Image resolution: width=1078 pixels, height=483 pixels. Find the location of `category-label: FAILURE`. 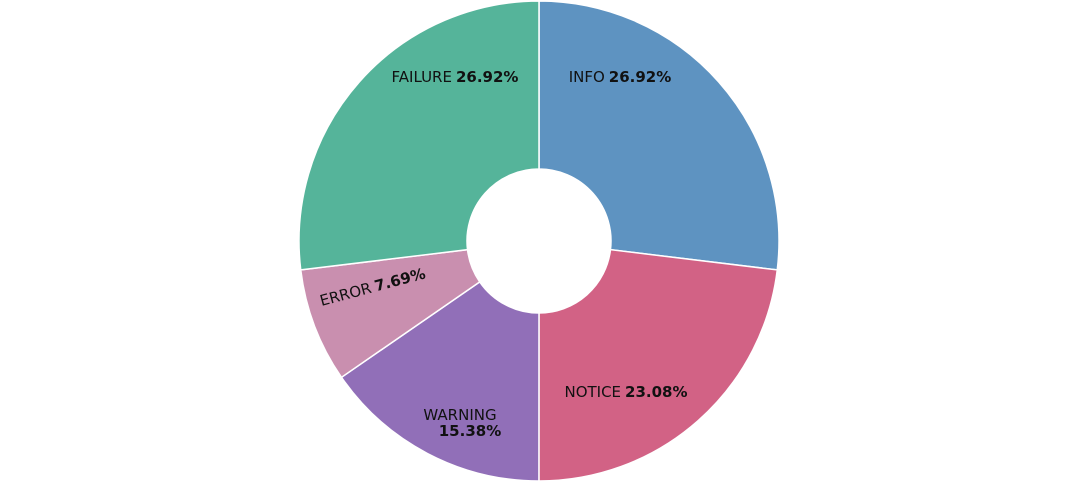

category-label: FAILURE is located at coordinates (422, 77).